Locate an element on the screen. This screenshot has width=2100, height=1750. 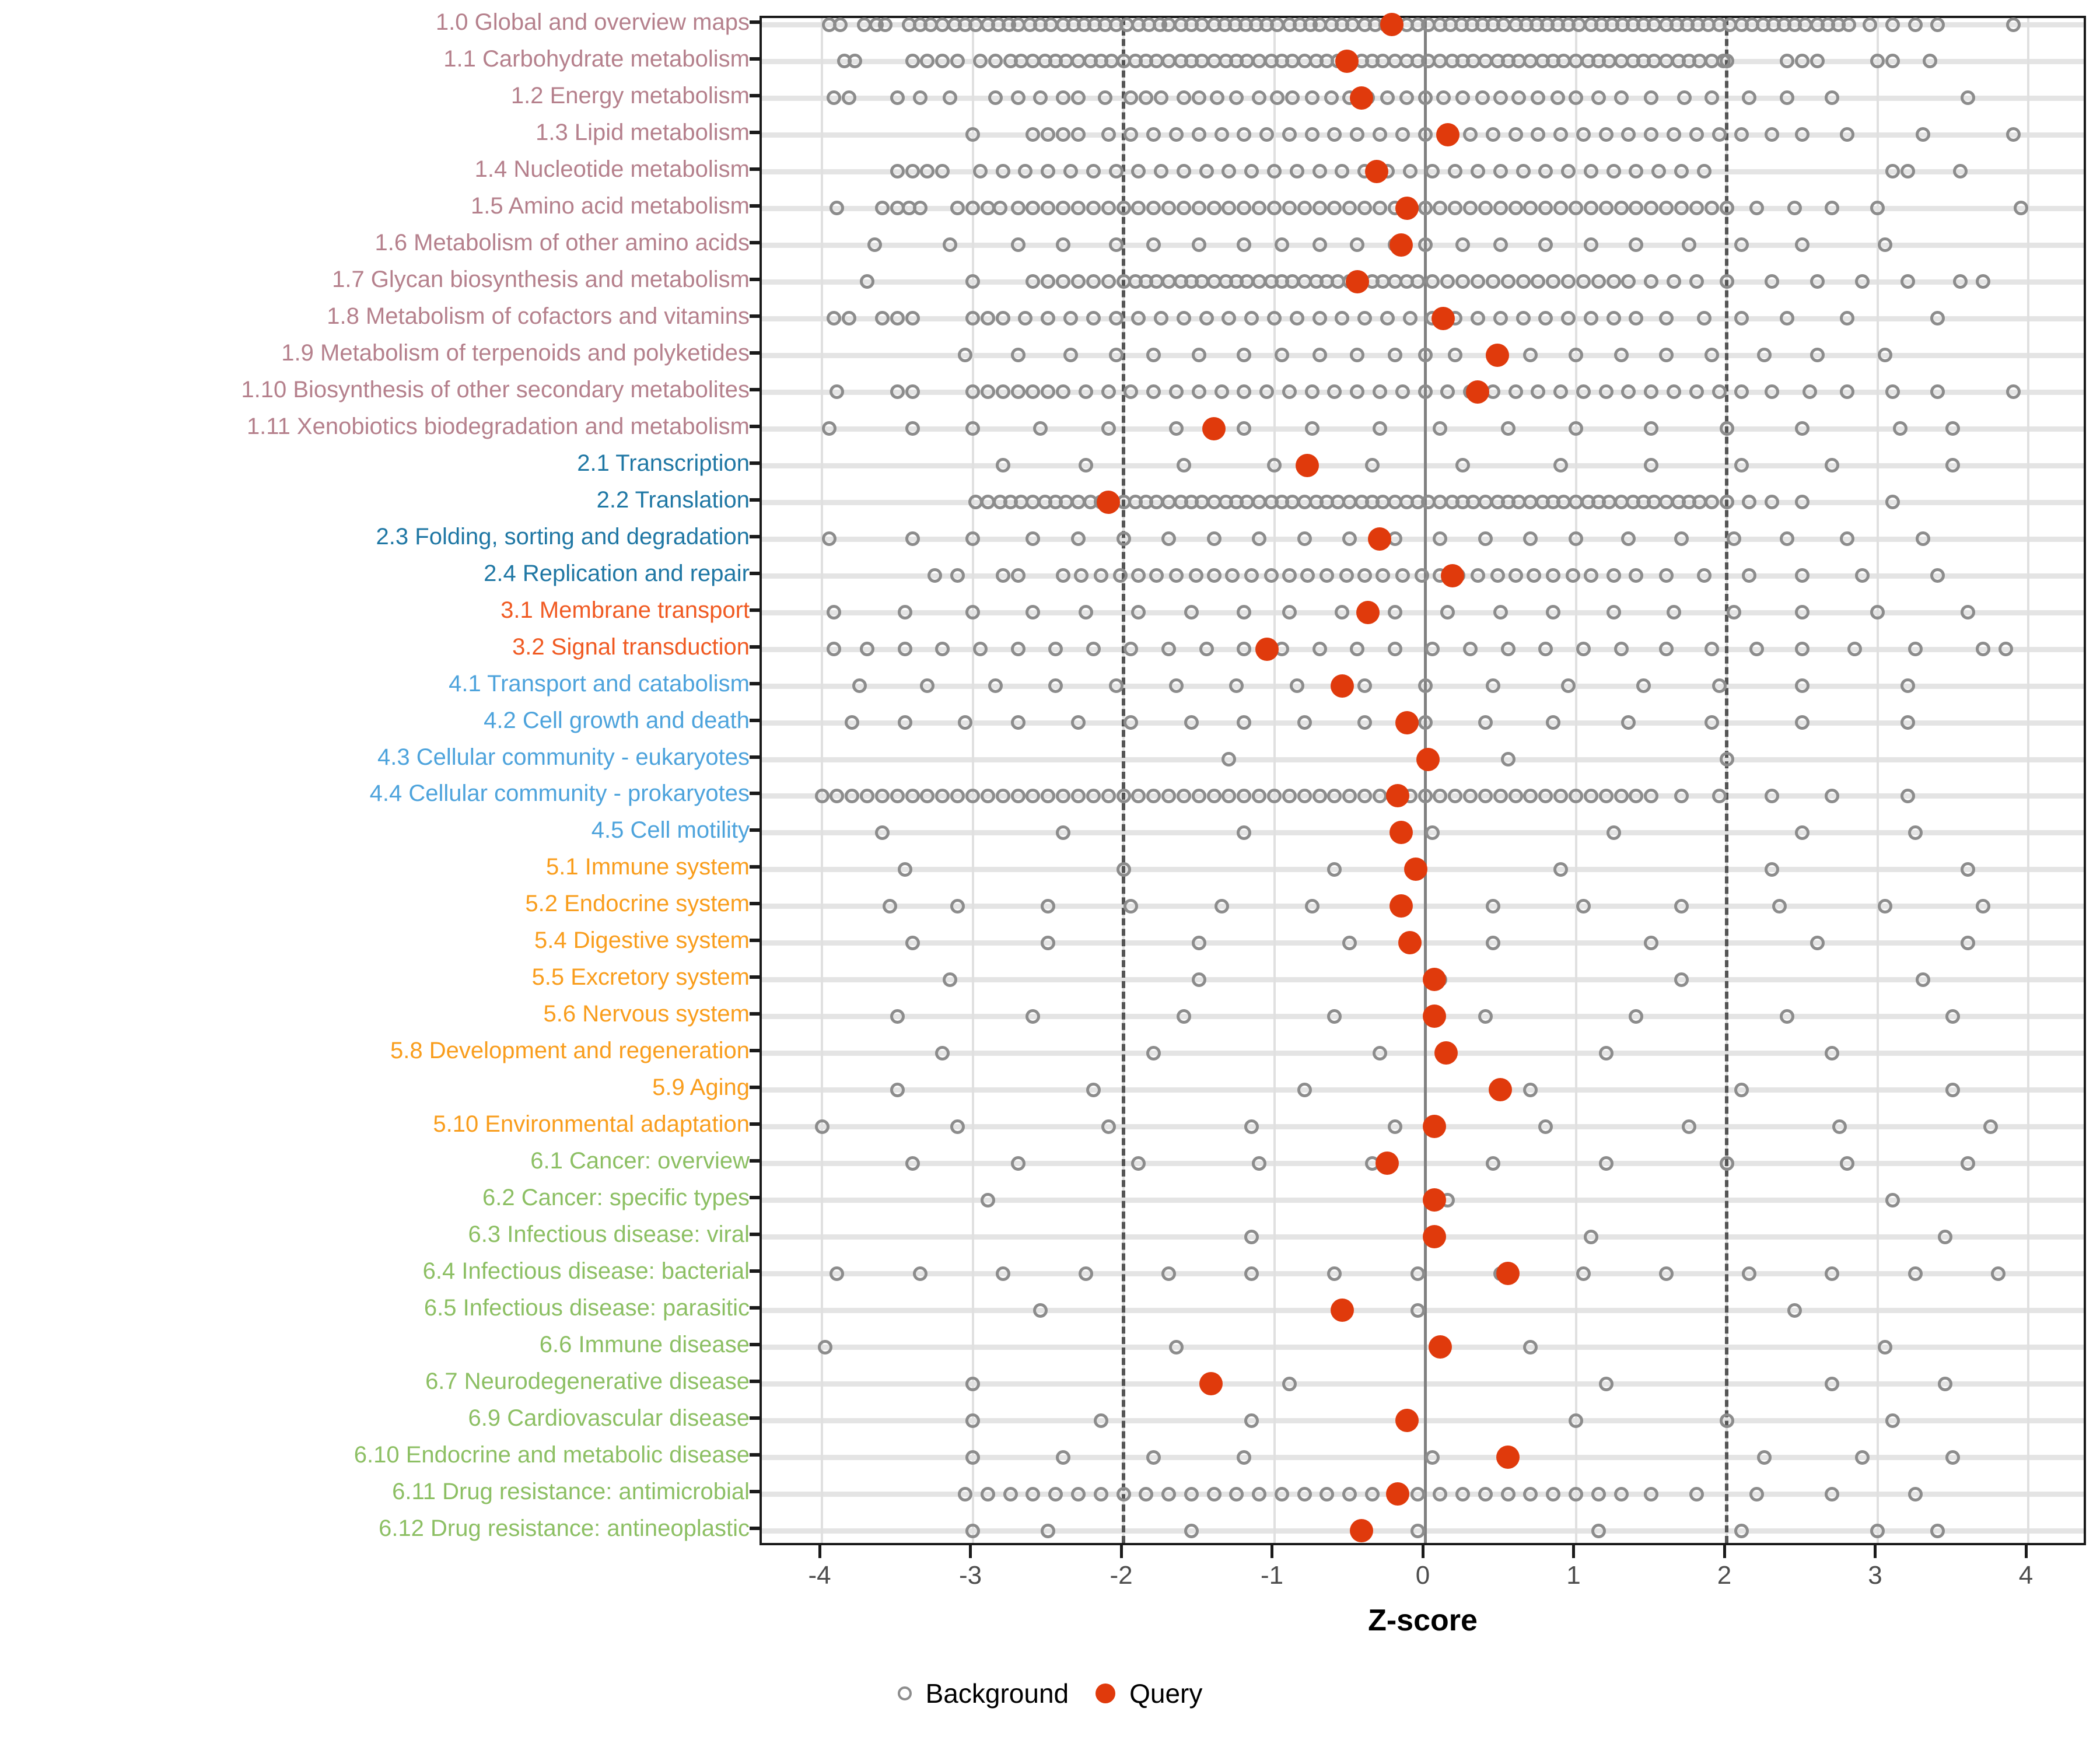
legend-item-query: Query is located at coordinates (1149, 1693).